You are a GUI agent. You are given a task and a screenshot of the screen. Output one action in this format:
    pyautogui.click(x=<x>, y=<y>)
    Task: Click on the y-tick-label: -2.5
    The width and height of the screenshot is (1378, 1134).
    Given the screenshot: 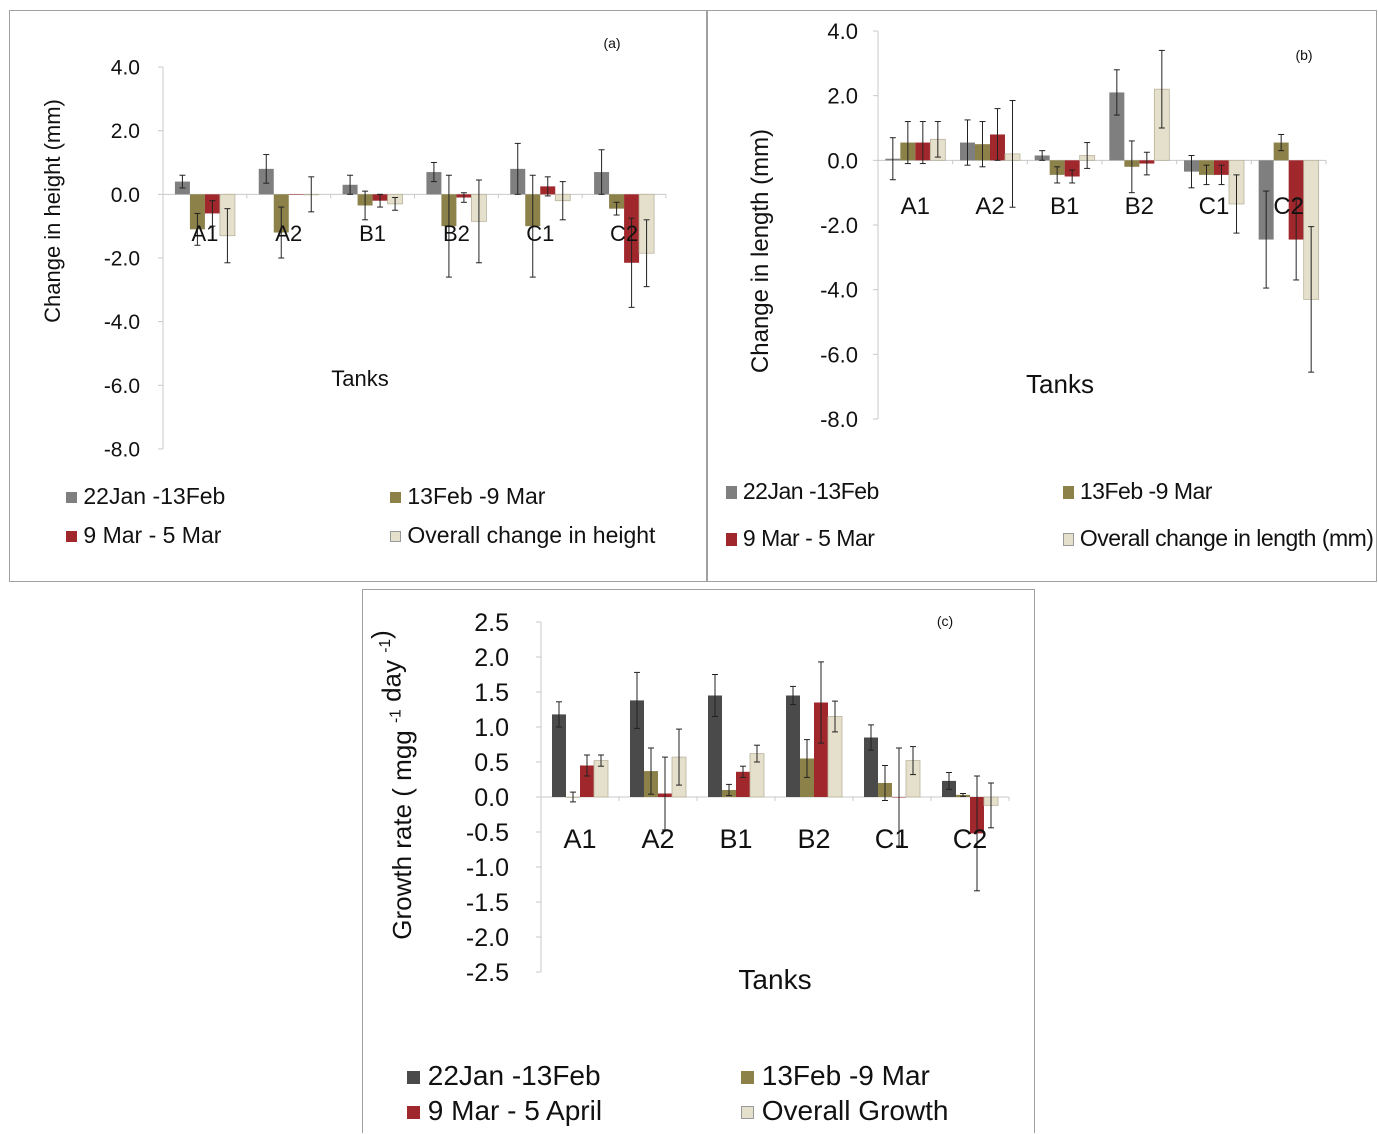 What is the action you would take?
    pyautogui.click(x=487, y=973)
    